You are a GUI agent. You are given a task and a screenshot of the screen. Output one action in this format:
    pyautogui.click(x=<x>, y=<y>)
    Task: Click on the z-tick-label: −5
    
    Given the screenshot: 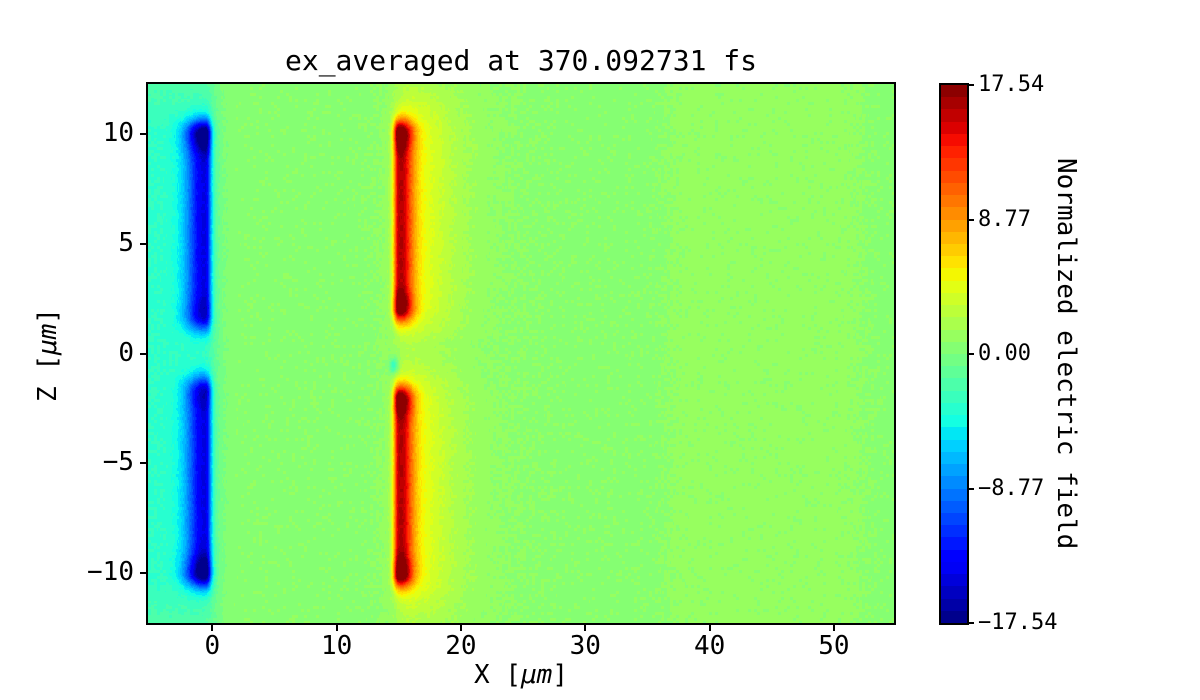 What is the action you would take?
    pyautogui.click(x=118, y=462)
    